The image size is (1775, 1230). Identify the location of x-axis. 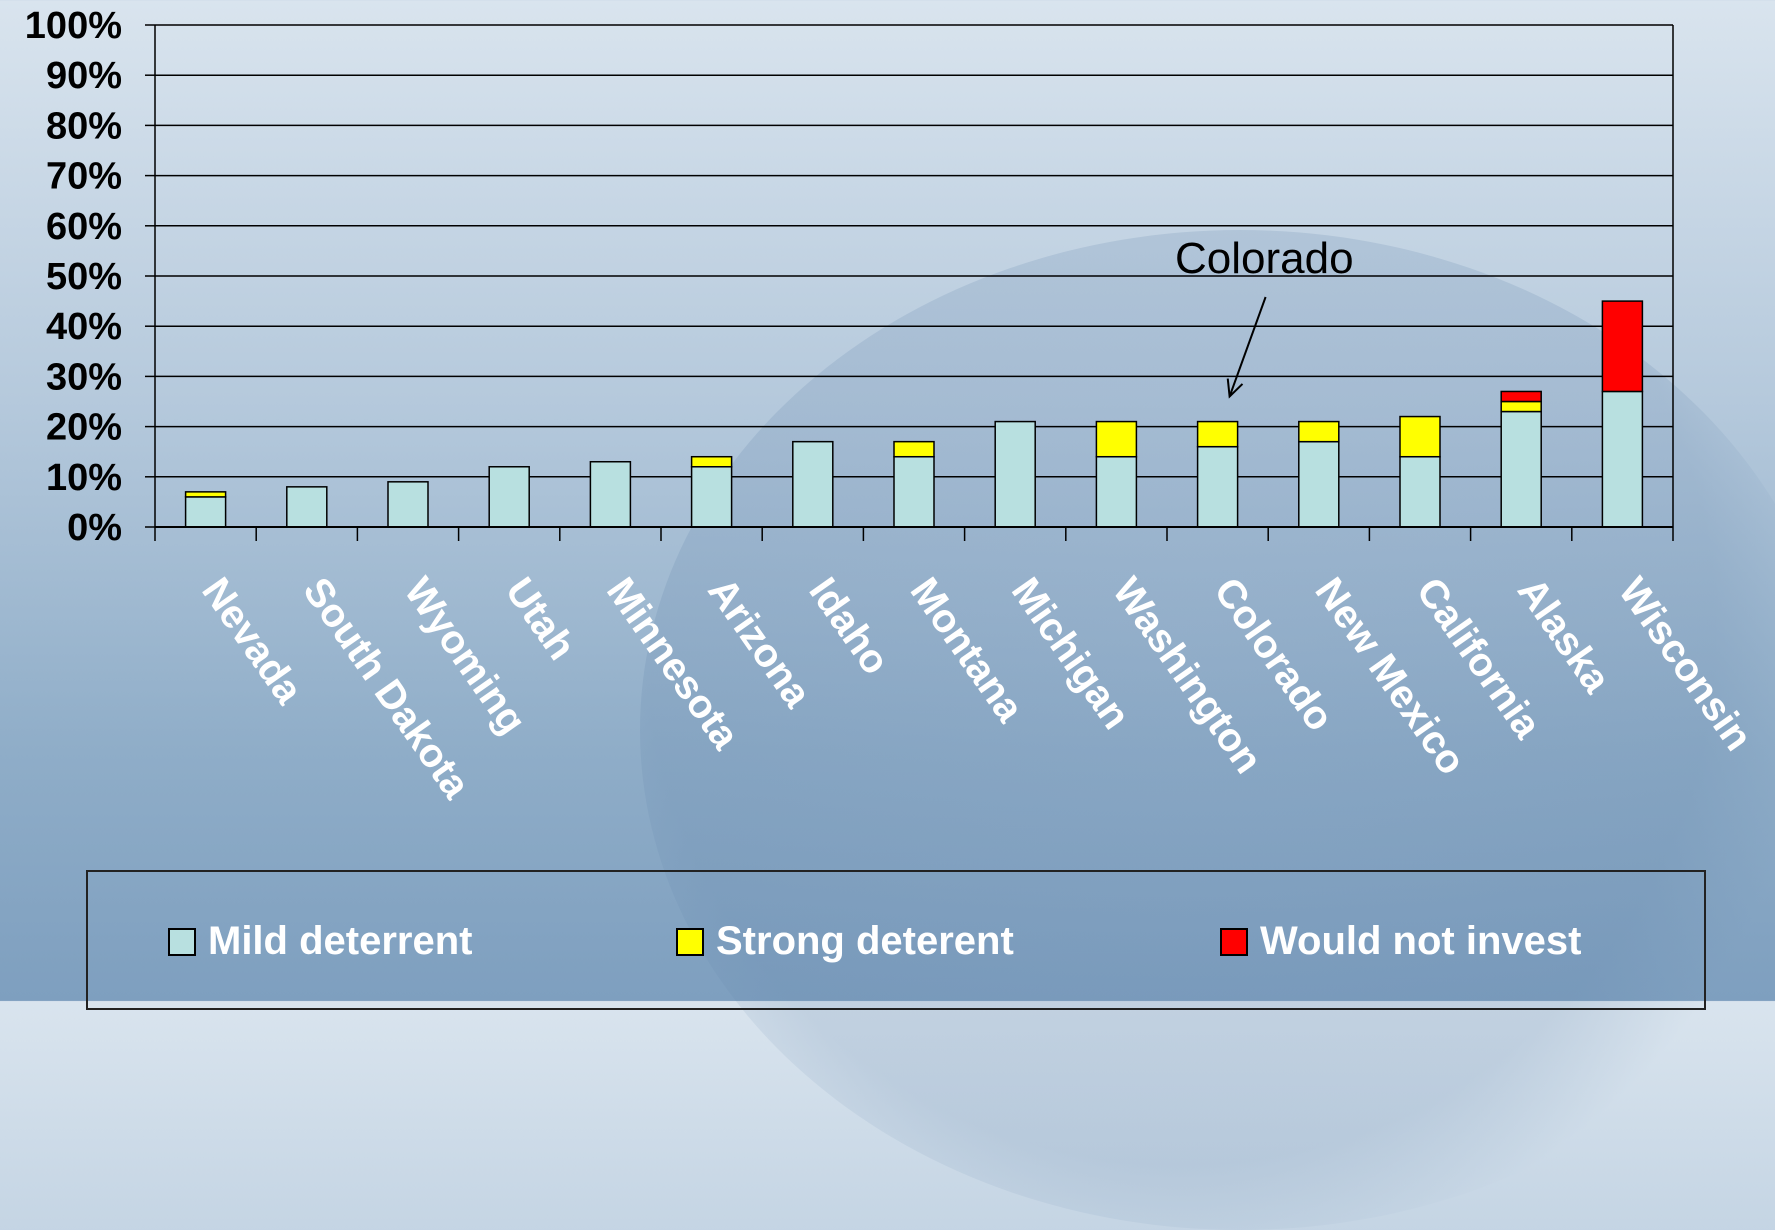
(914, 533).